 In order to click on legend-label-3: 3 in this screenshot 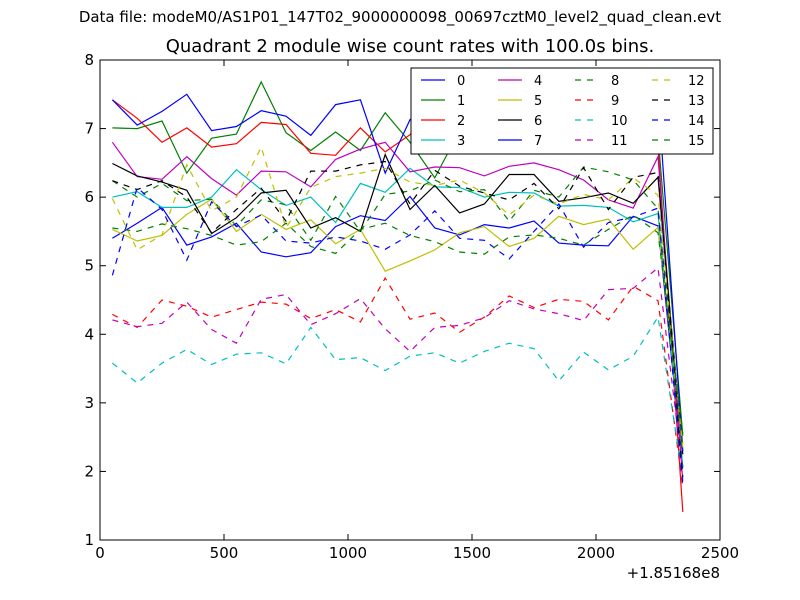, I will do `click(461, 141)`.